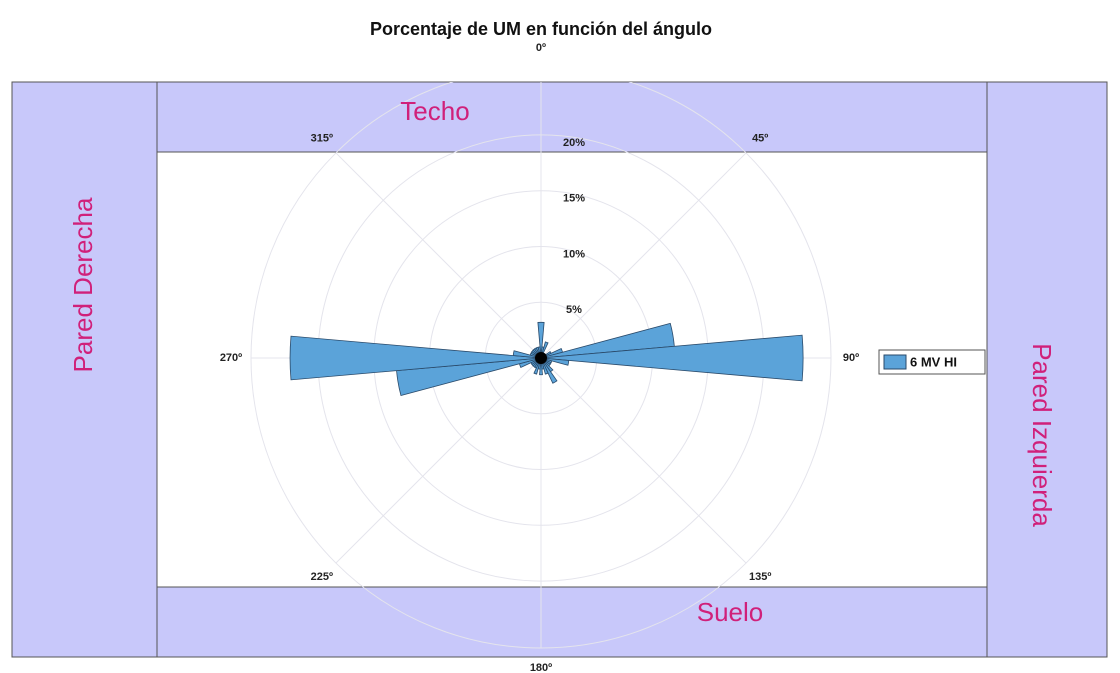  What do you see at coordinates (574, 254) in the screenshot?
I see `r-tick-label: 10%` at bounding box center [574, 254].